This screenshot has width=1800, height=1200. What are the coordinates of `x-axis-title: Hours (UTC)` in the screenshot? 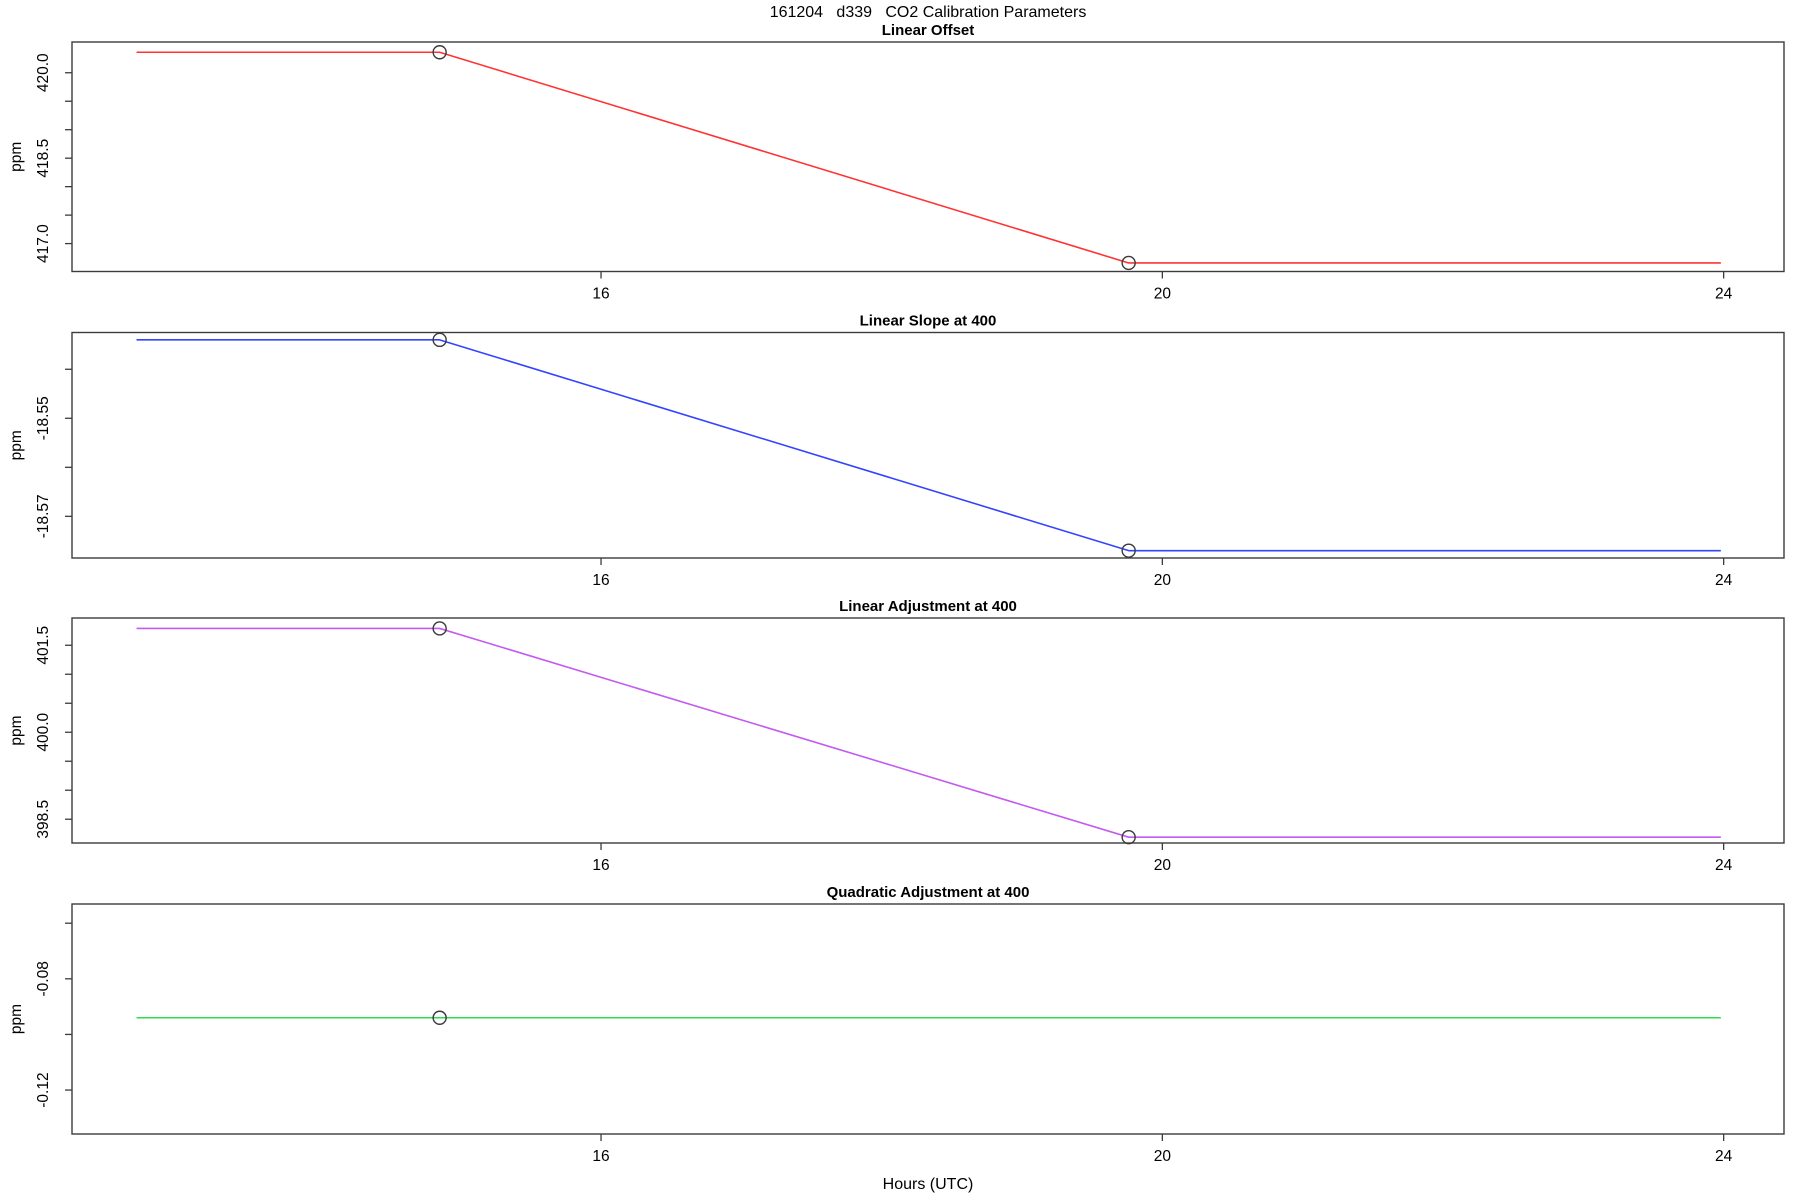 It's located at (928, 1184).